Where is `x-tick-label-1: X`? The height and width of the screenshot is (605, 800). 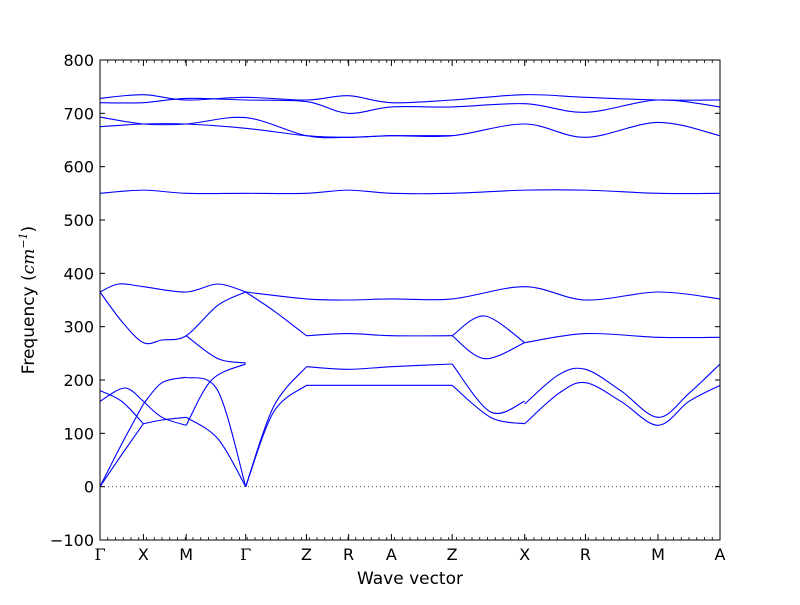 x-tick-label-1: X is located at coordinates (143, 554).